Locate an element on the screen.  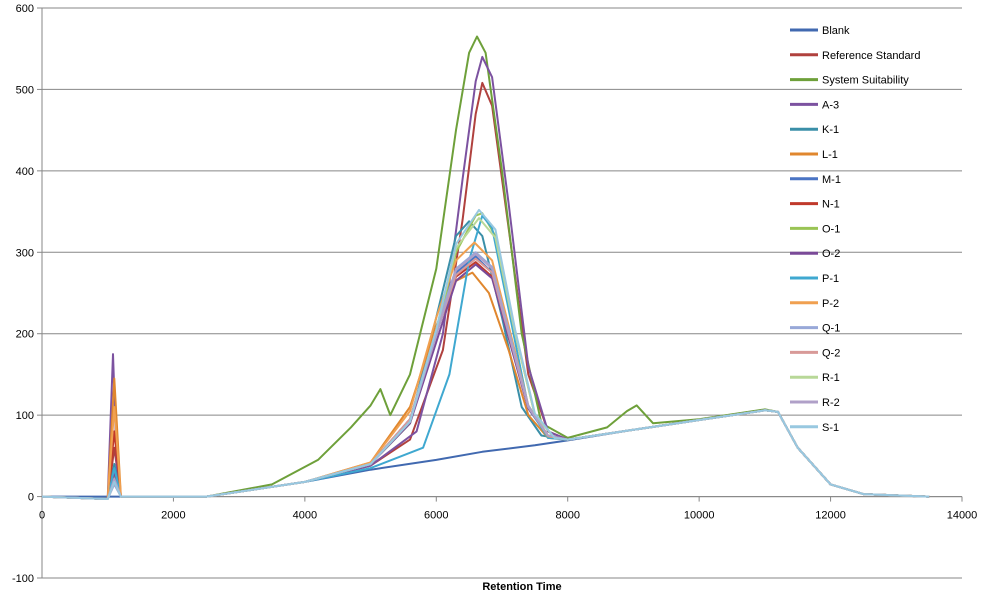
x-axis-title: Retention Time is located at coordinates (521, 587).